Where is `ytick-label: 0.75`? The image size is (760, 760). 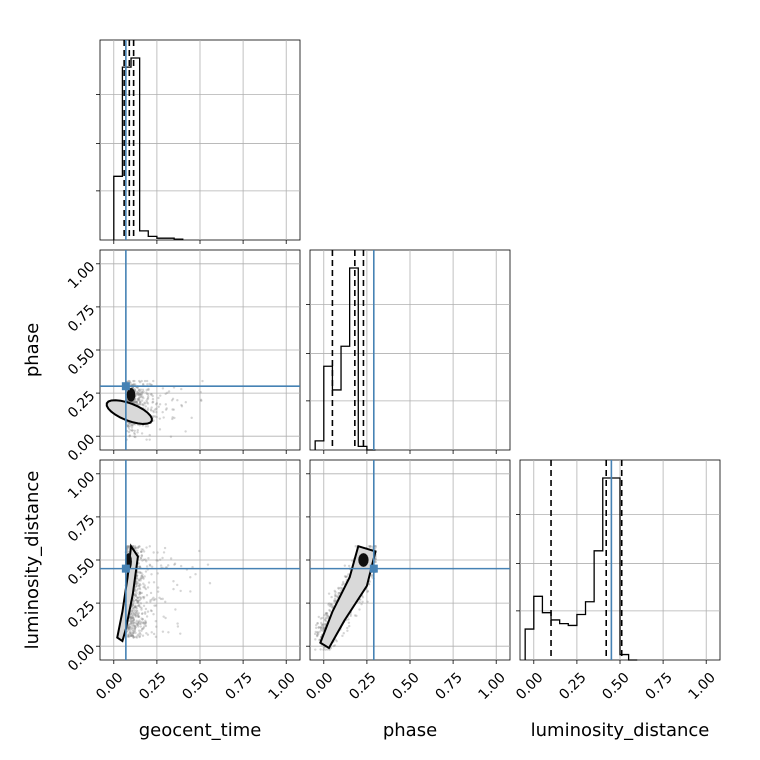
ytick-label: 0.75 is located at coordinates (81, 528).